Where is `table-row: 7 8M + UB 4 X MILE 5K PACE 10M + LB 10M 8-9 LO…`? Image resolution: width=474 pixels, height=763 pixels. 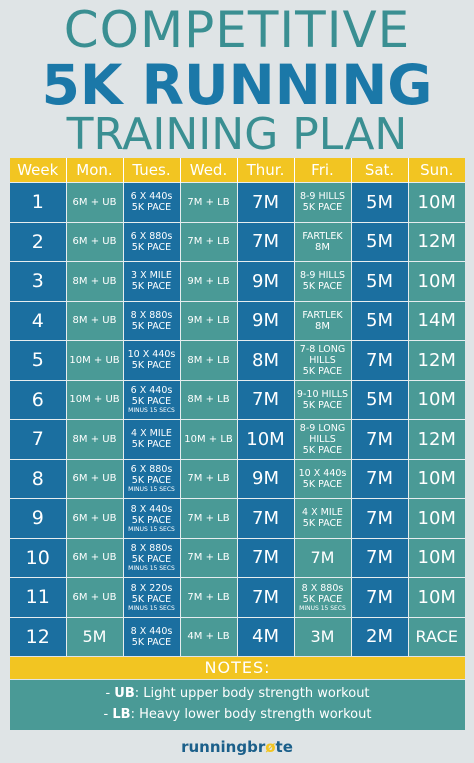
table-row: 7 8M + UB 4 X MILE 5K PACE 10M + LB 10M 8-9 LO… is located at coordinates (237, 439).